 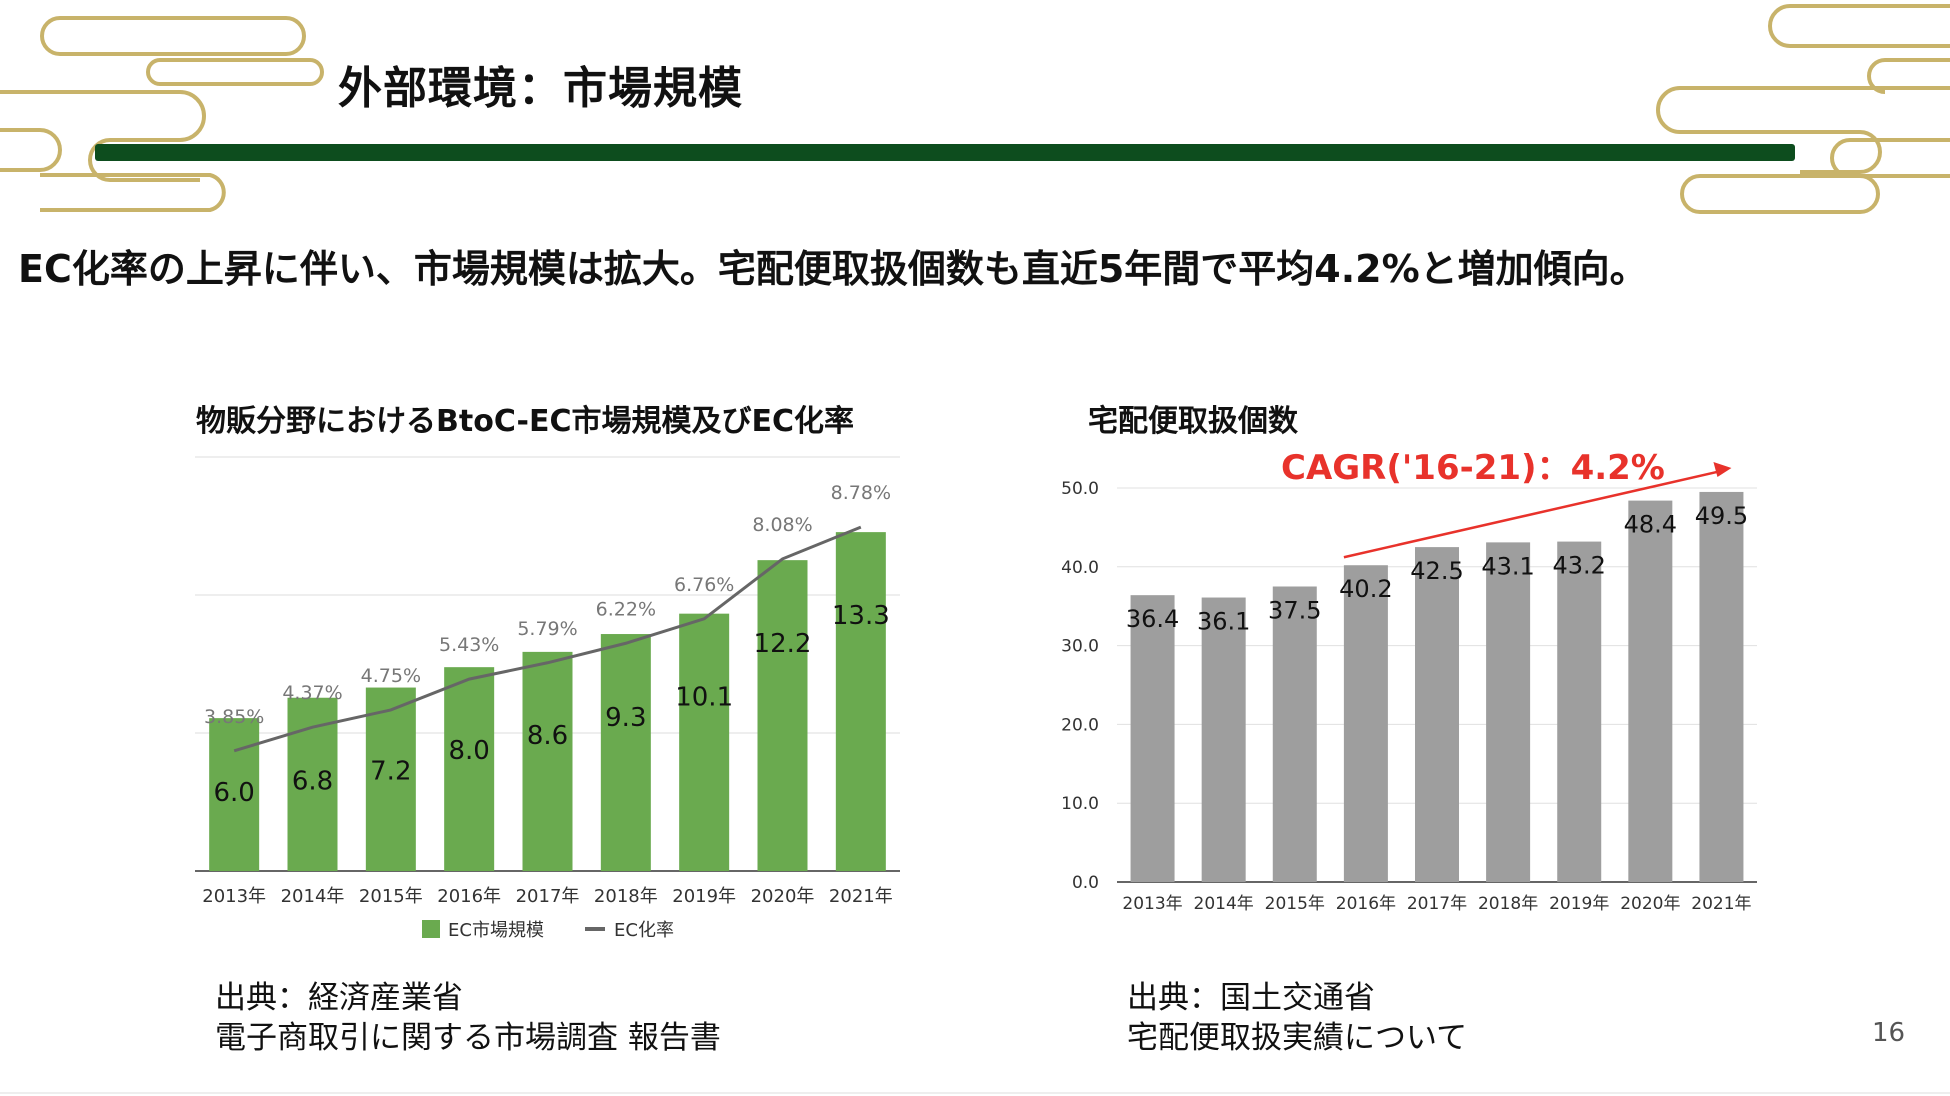 What do you see at coordinates (1223, 622) in the screenshot?
I see `parcel-bar-label: 36.1` at bounding box center [1223, 622].